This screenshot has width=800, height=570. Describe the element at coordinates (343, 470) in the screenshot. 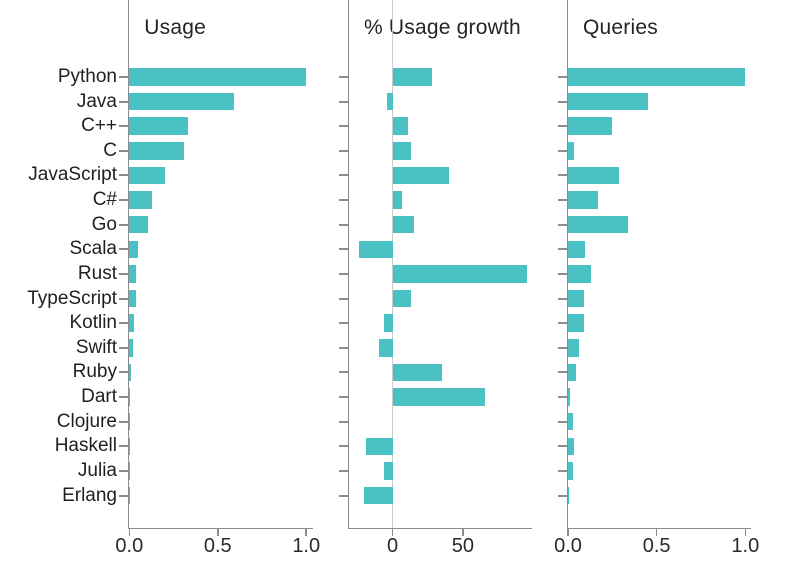

I see `y-tick-usage-growth-julia` at that location.